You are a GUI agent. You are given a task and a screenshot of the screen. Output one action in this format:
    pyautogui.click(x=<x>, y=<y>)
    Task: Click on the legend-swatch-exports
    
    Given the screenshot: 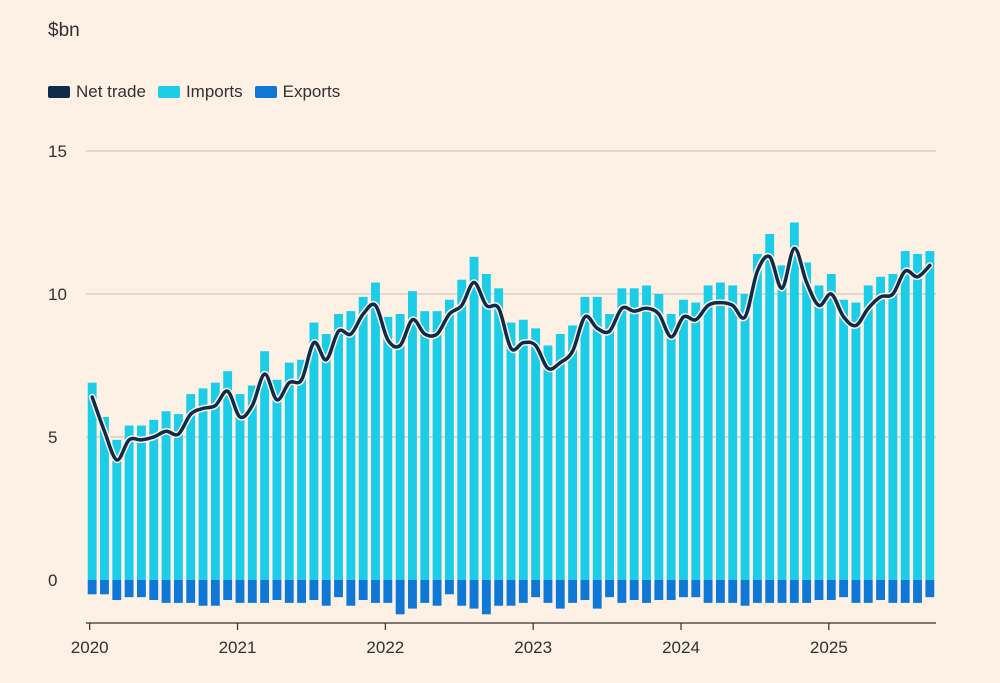 What is the action you would take?
    pyautogui.click(x=265, y=92)
    